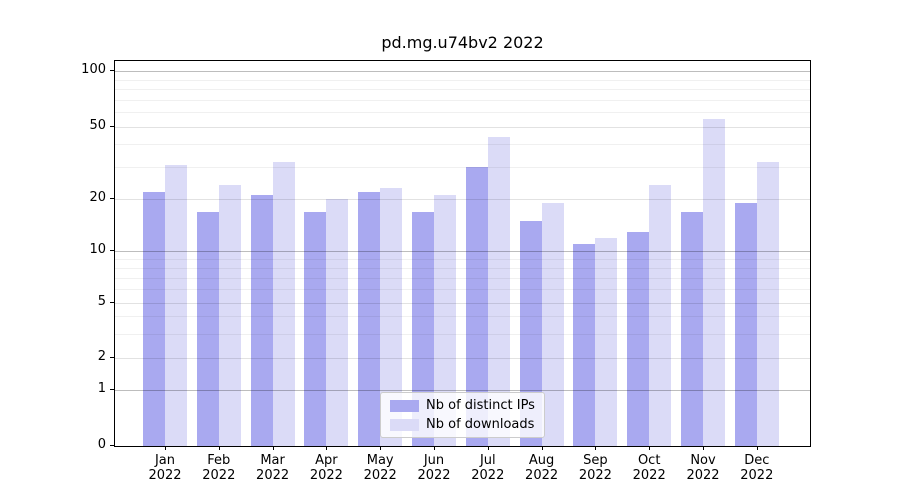  What do you see at coordinates (380, 460) in the screenshot?
I see `x-tick-month: May` at bounding box center [380, 460].